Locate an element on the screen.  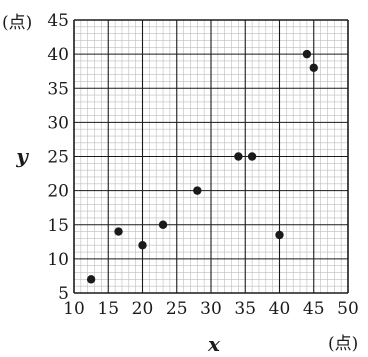
x-tick-labels: 10 15 20 25 30 35 40 45 50 is located at coordinates (211, 309).